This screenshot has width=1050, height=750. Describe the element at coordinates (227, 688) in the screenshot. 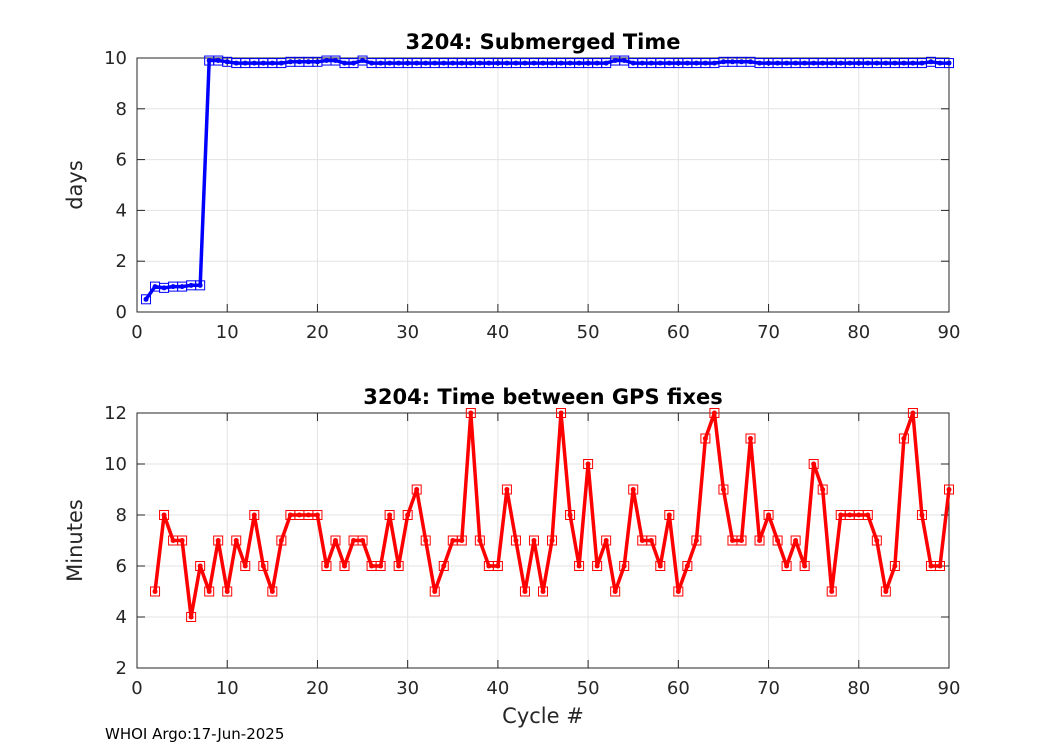

I see `x-tick-label: 10` at that location.